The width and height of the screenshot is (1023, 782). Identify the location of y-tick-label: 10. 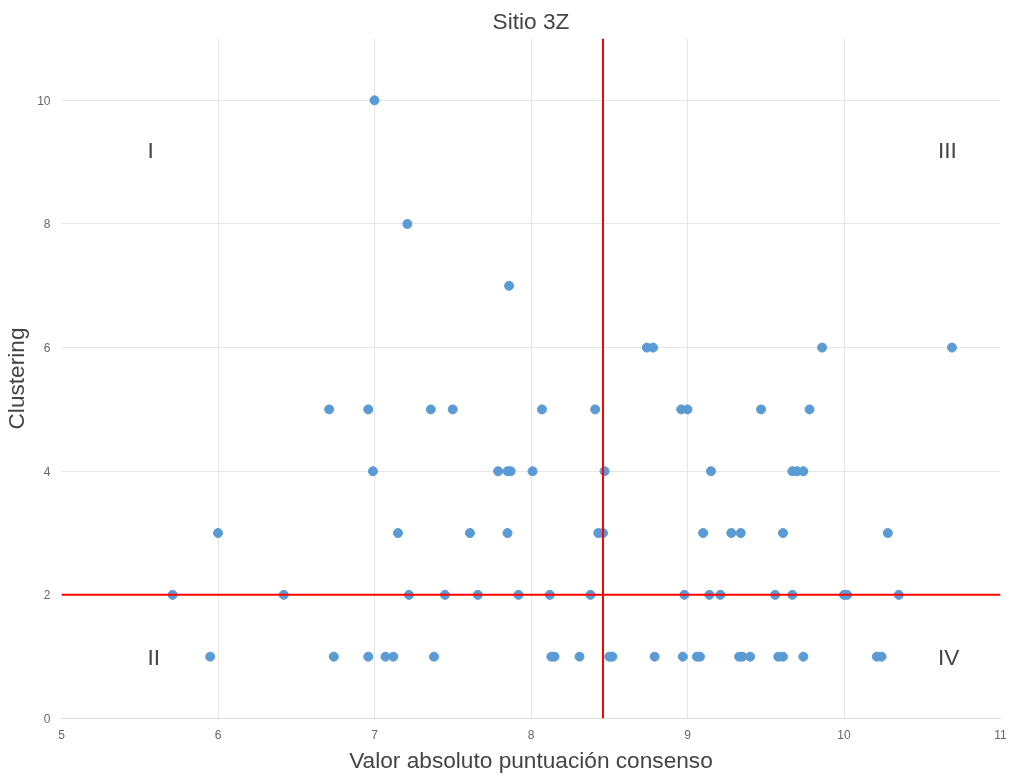
(44, 100).